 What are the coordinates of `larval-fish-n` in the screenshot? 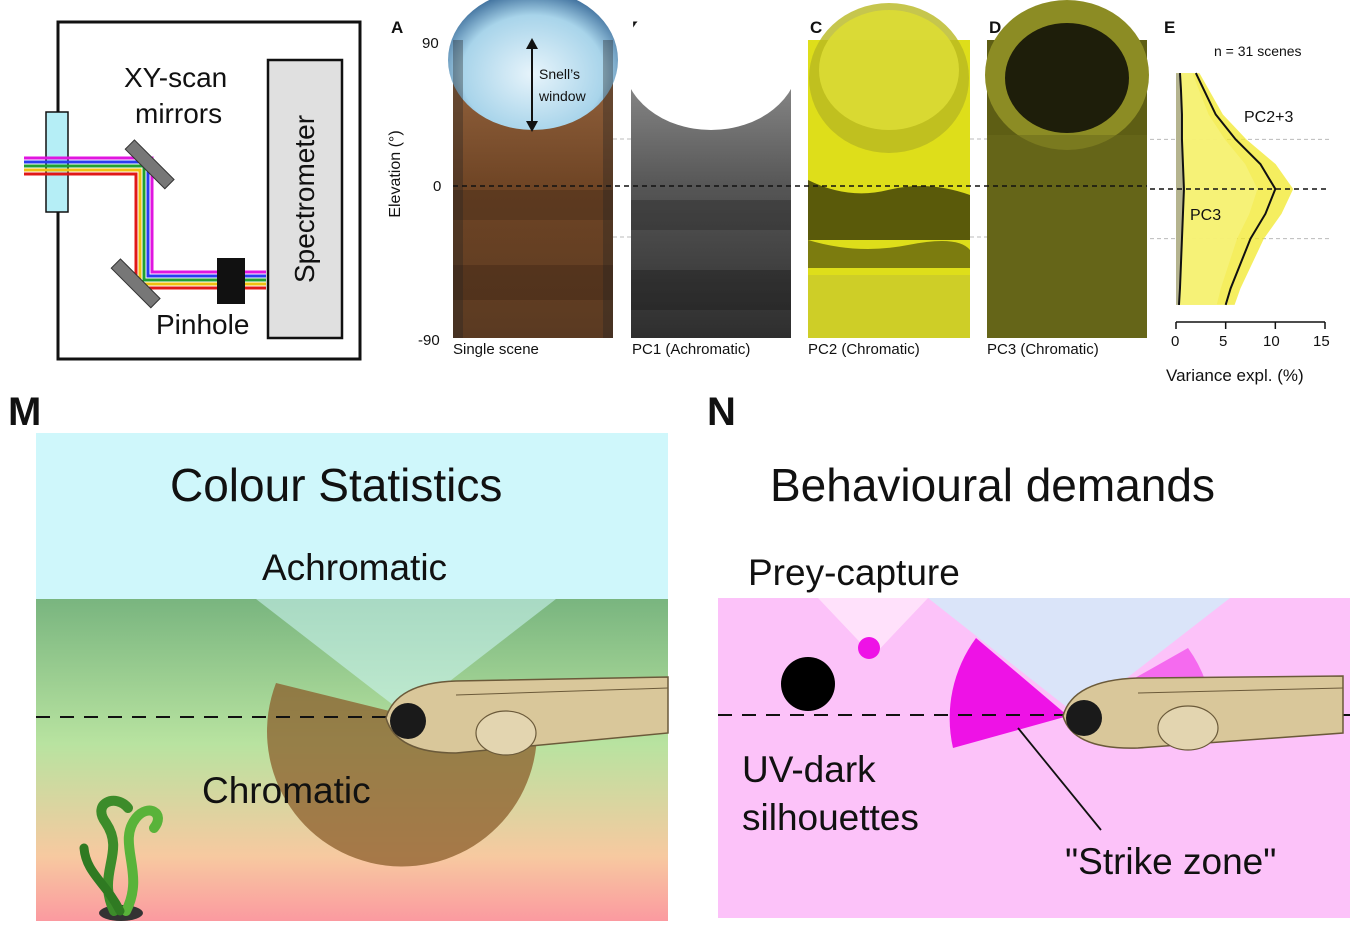 It's located at (1203, 713).